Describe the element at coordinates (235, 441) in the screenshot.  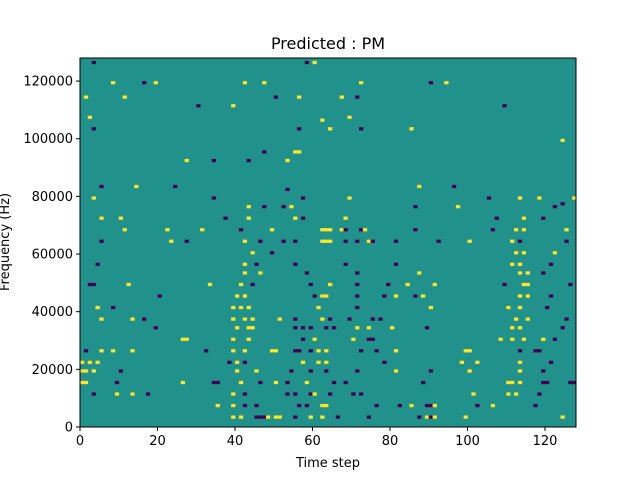
I see `x-tick-label: 40` at that location.